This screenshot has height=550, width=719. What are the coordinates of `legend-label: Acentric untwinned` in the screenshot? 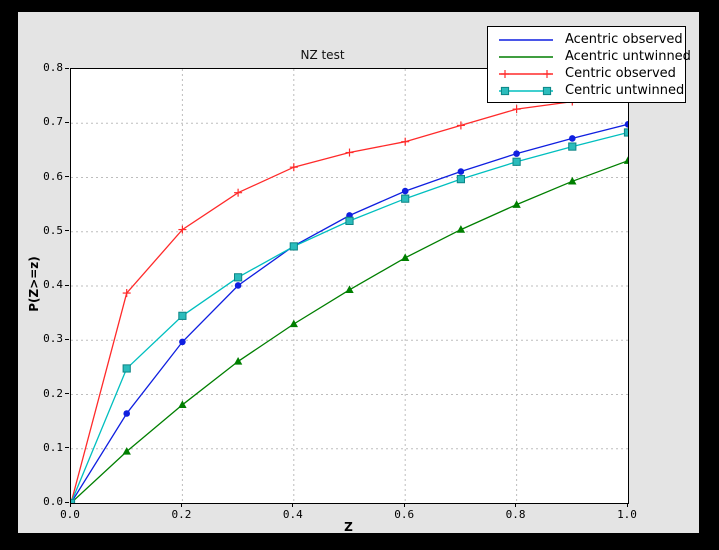 It's located at (628, 56).